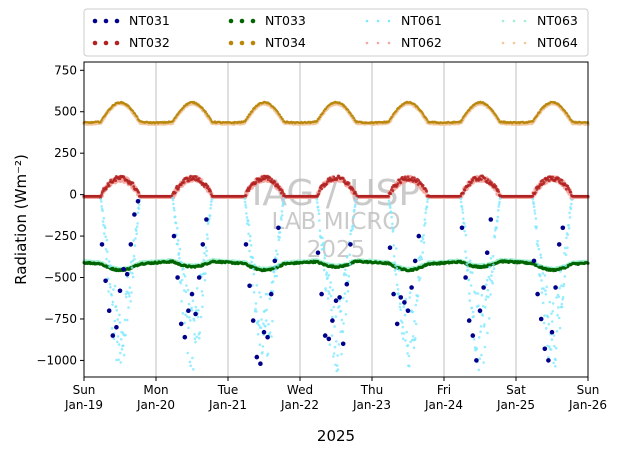 The width and height of the screenshot is (620, 454). What do you see at coordinates (372, 390) in the screenshot?
I see `x-tick-label-day: Thu` at bounding box center [372, 390].